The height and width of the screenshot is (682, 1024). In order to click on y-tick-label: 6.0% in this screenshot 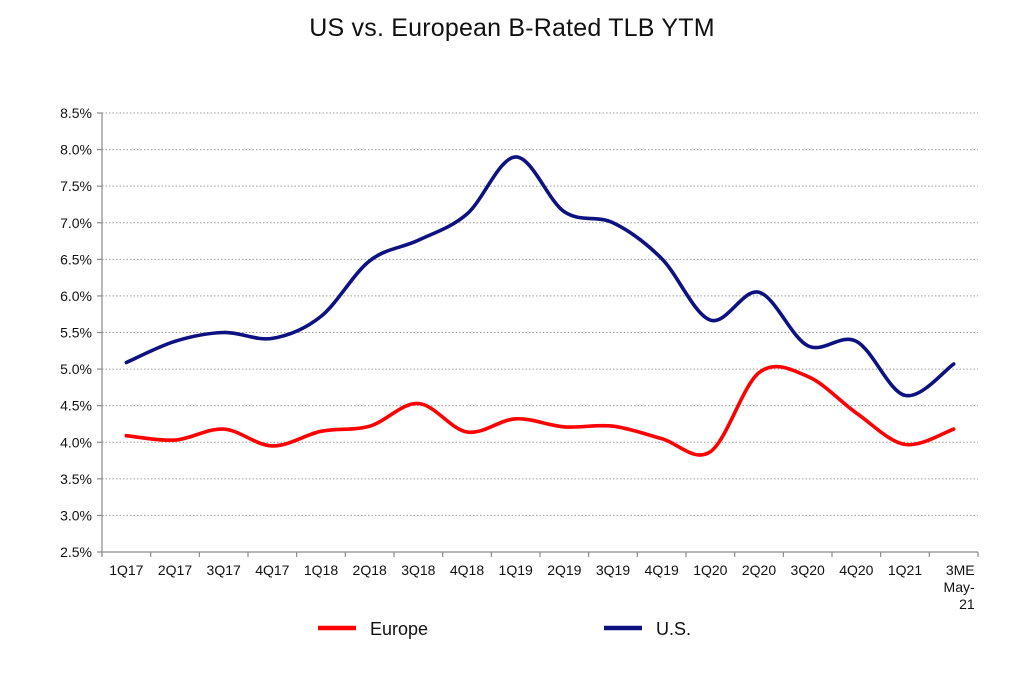, I will do `click(76, 296)`.